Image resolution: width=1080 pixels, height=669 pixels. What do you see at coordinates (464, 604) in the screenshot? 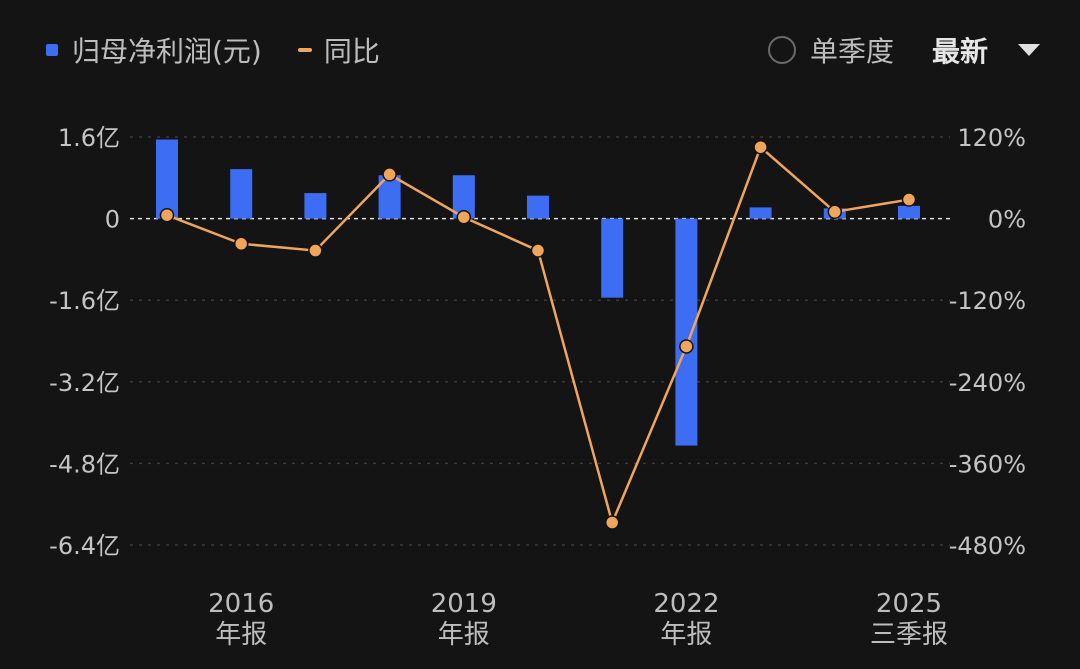
I see `x-axis-tick-year: 2019` at bounding box center [464, 604].